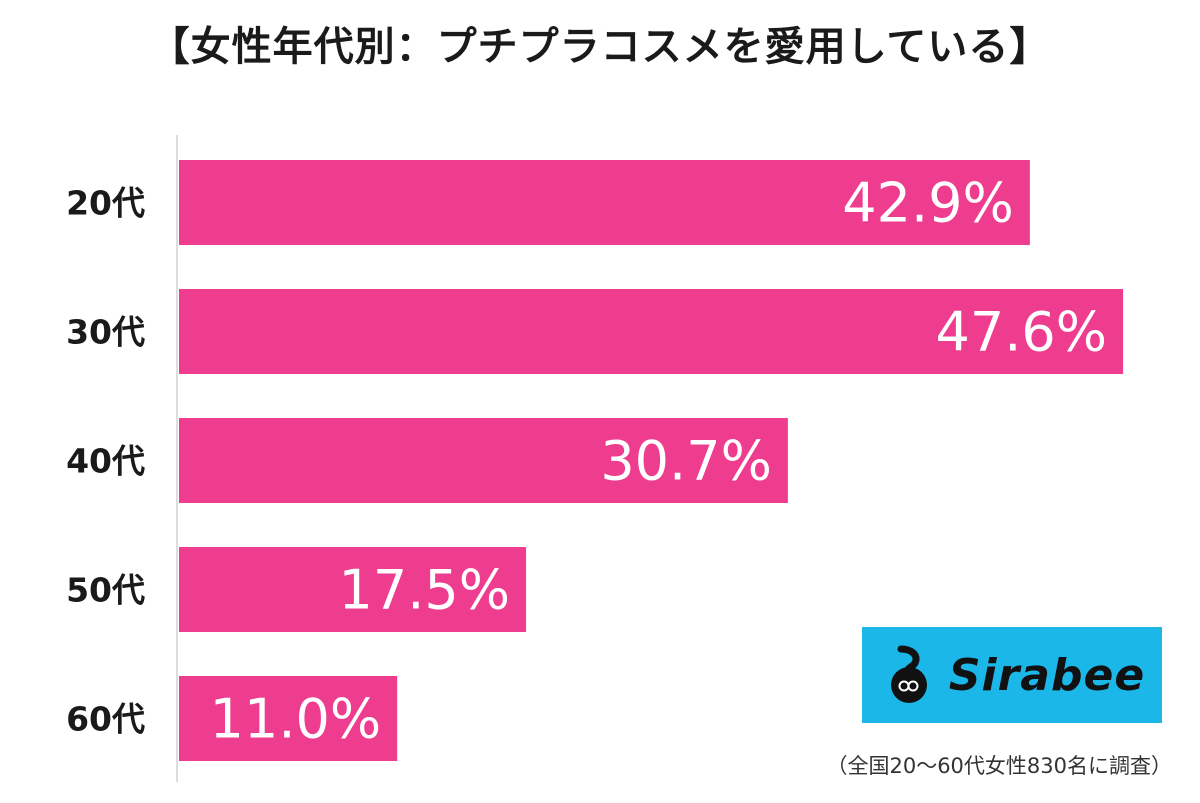 This screenshot has height=803, width=1200. What do you see at coordinates (1022, 332) in the screenshot?
I see `value-label: 47.6%` at bounding box center [1022, 332].